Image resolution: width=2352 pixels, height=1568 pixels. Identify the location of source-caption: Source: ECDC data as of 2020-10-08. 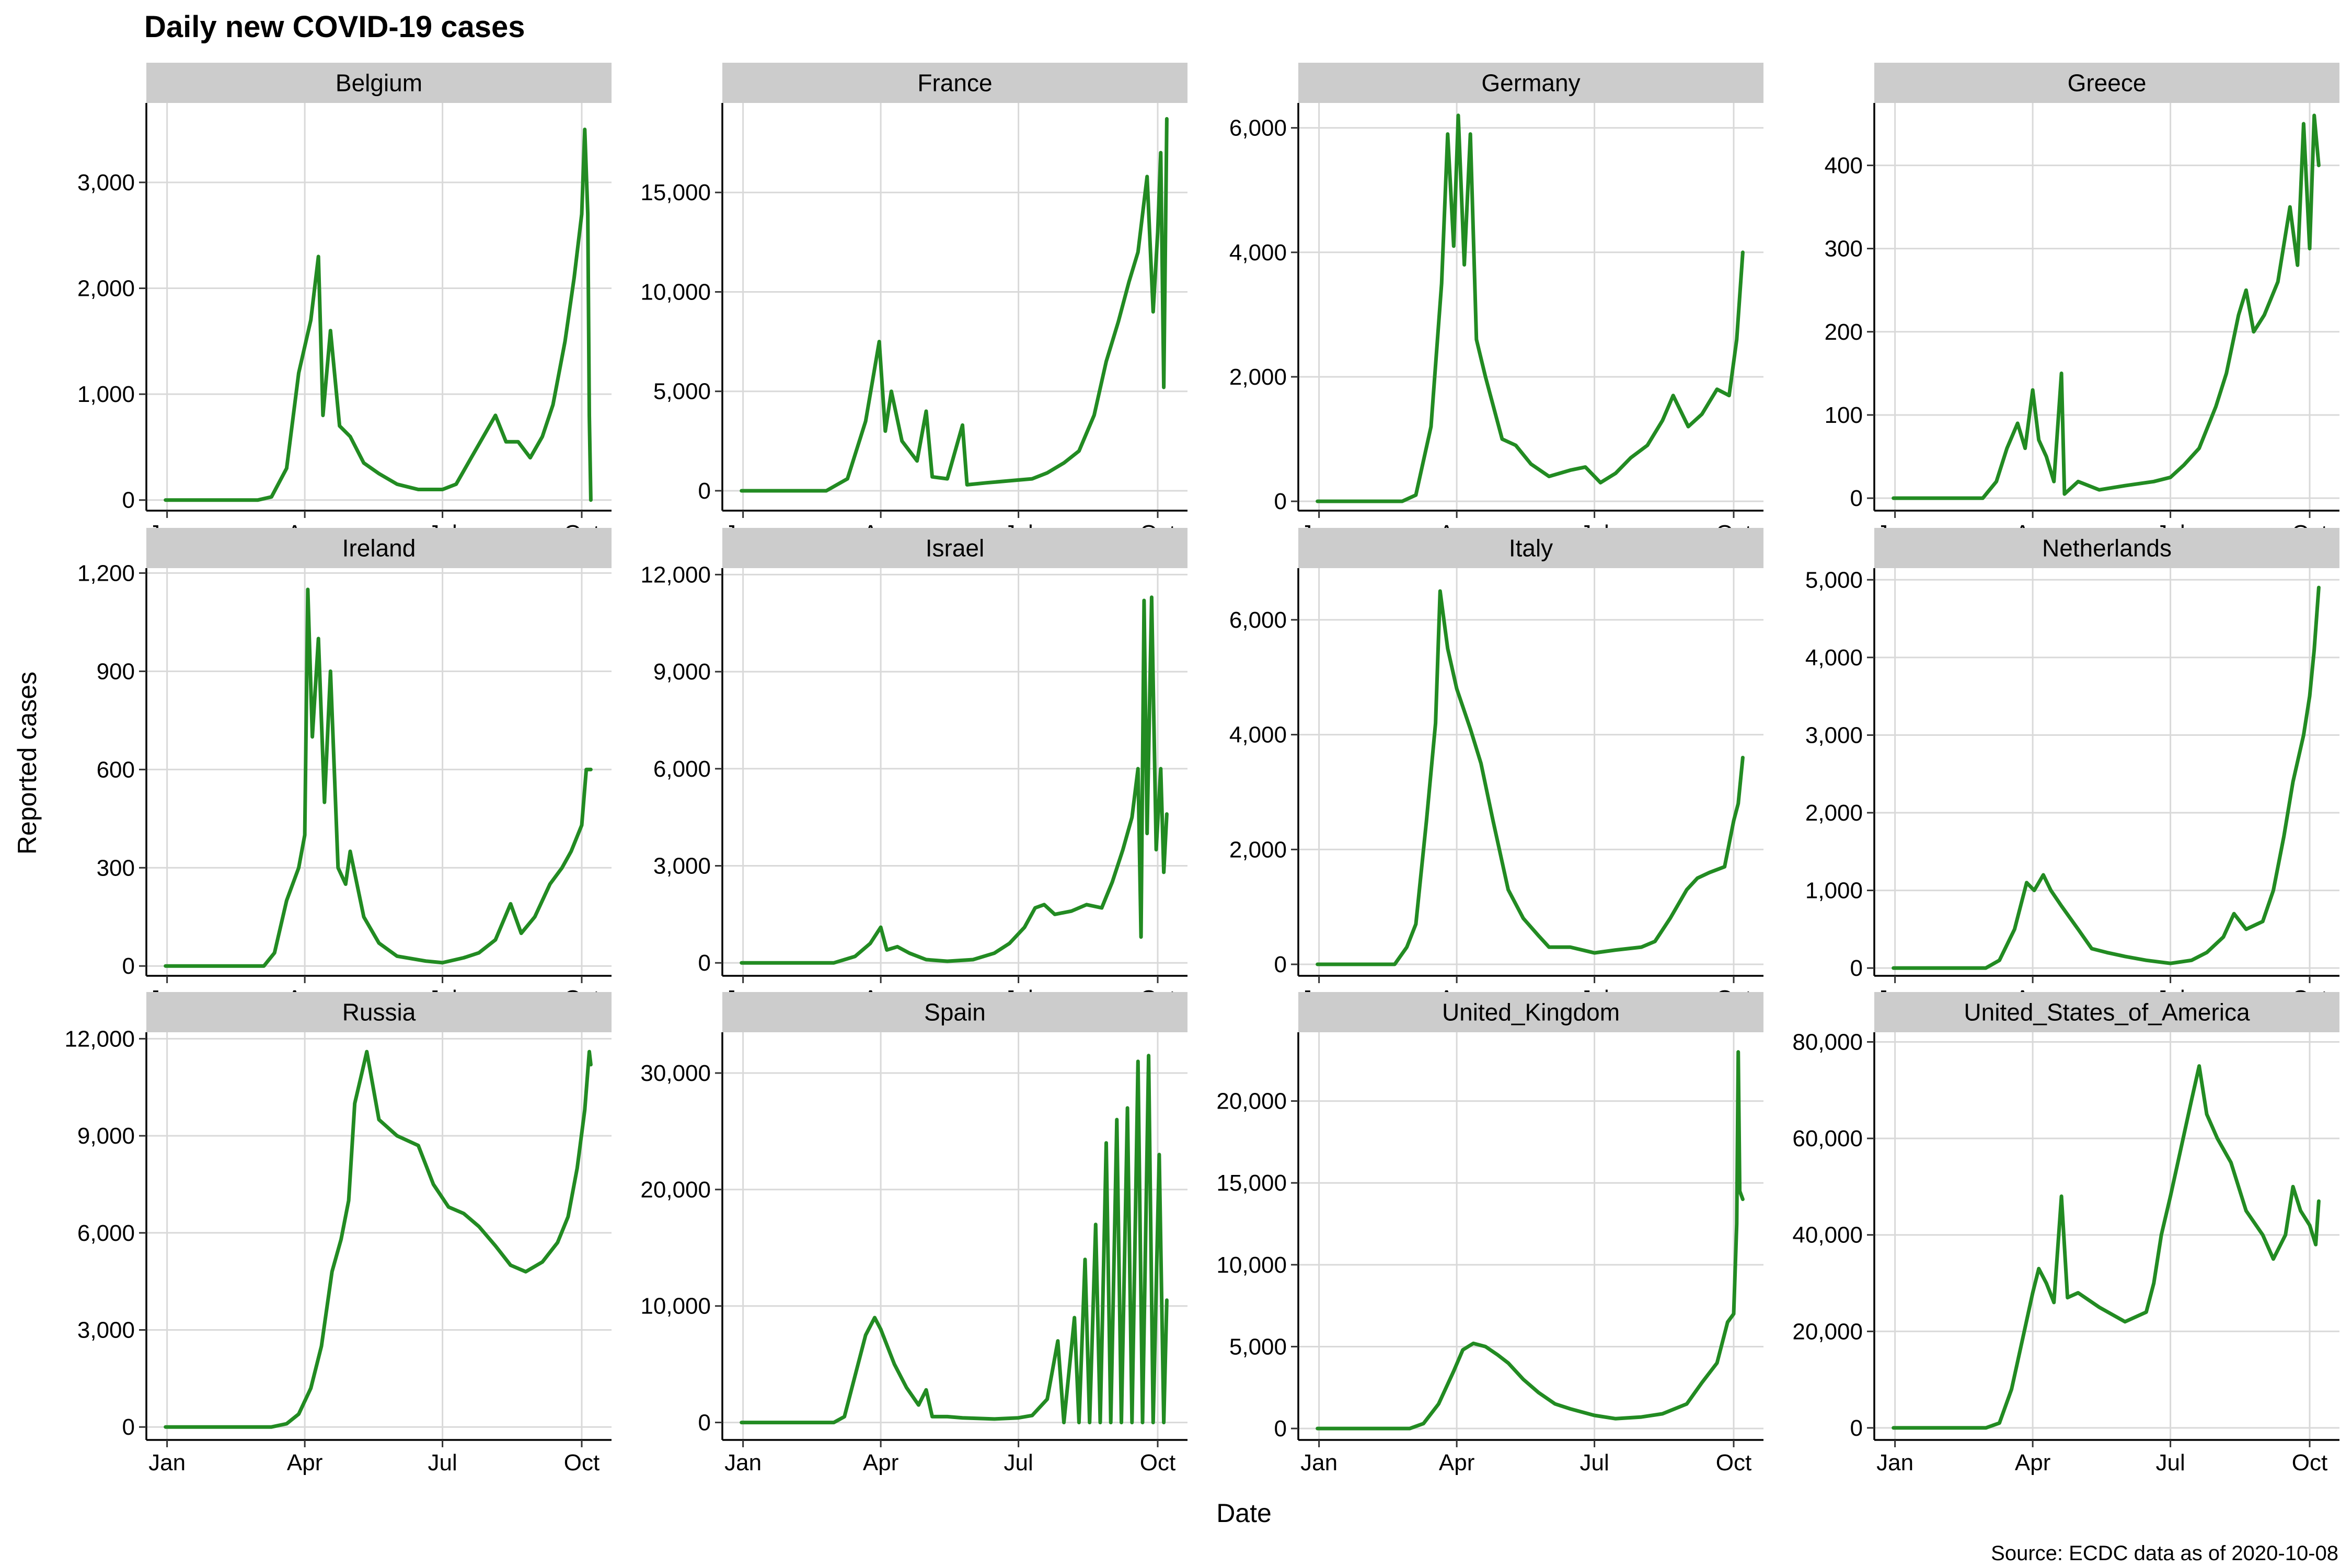
(2164, 1553).